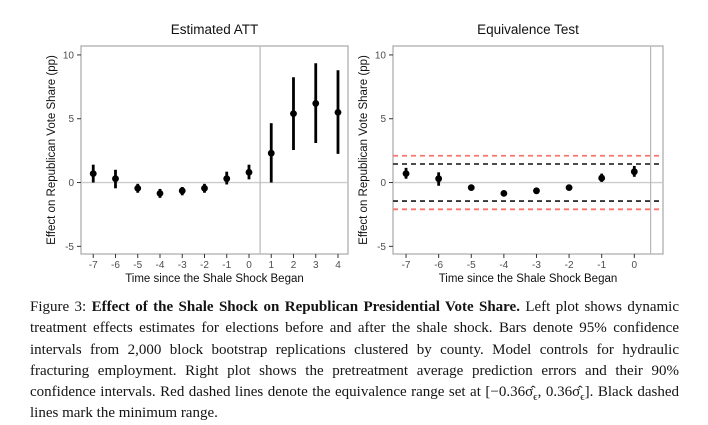  What do you see at coordinates (61, 307) in the screenshot?
I see `caption-figure-label: Figure 3:` at bounding box center [61, 307].